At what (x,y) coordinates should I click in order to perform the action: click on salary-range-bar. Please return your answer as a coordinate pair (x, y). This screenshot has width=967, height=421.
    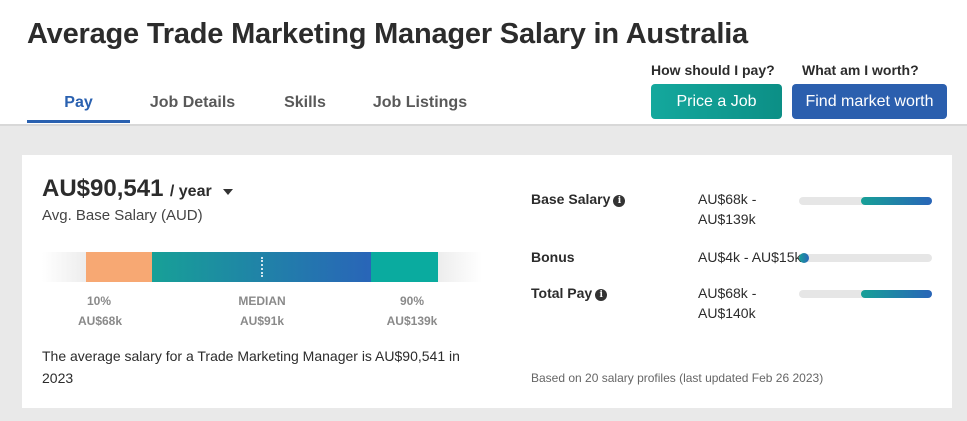
    Looking at the image, I should click on (262, 267).